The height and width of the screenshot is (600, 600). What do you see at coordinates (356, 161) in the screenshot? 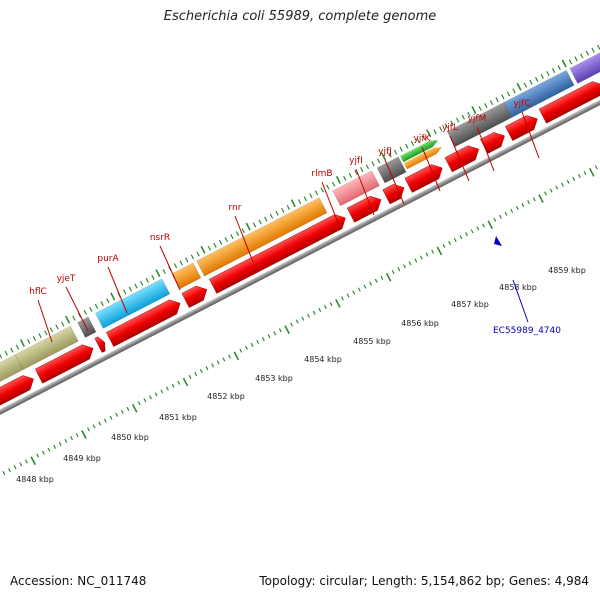
I see `gene-label-yjfI: yjfI` at bounding box center [356, 161].